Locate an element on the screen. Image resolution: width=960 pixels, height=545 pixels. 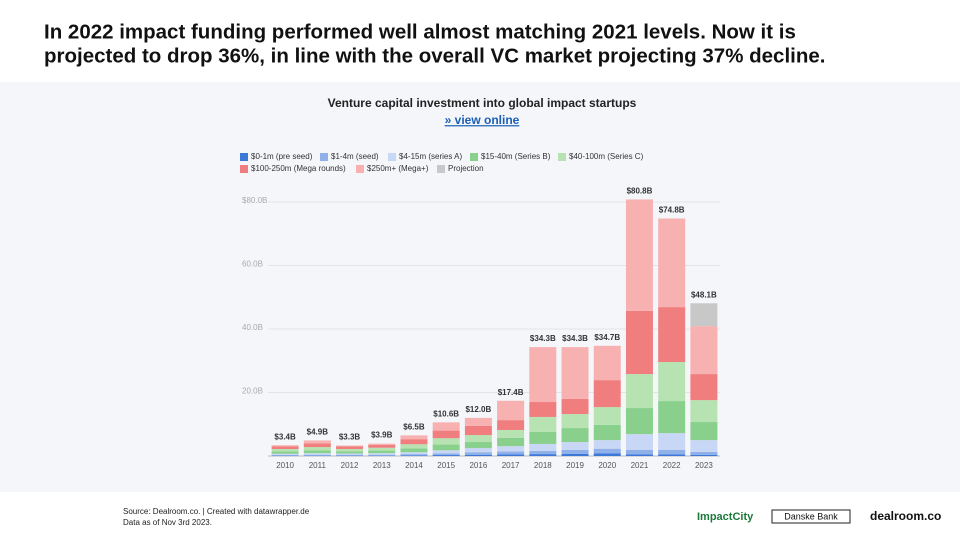
total-label: $3.4B is located at coordinates (285, 436).